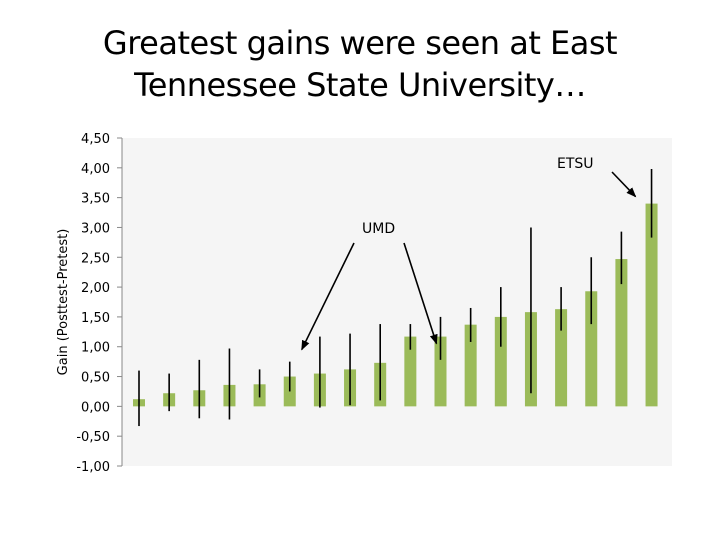 Image resolution: width=720 pixels, height=540 pixels. Describe the element at coordinates (575, 164) in the screenshot. I see `annotation-etsu-label: ETSU` at that location.